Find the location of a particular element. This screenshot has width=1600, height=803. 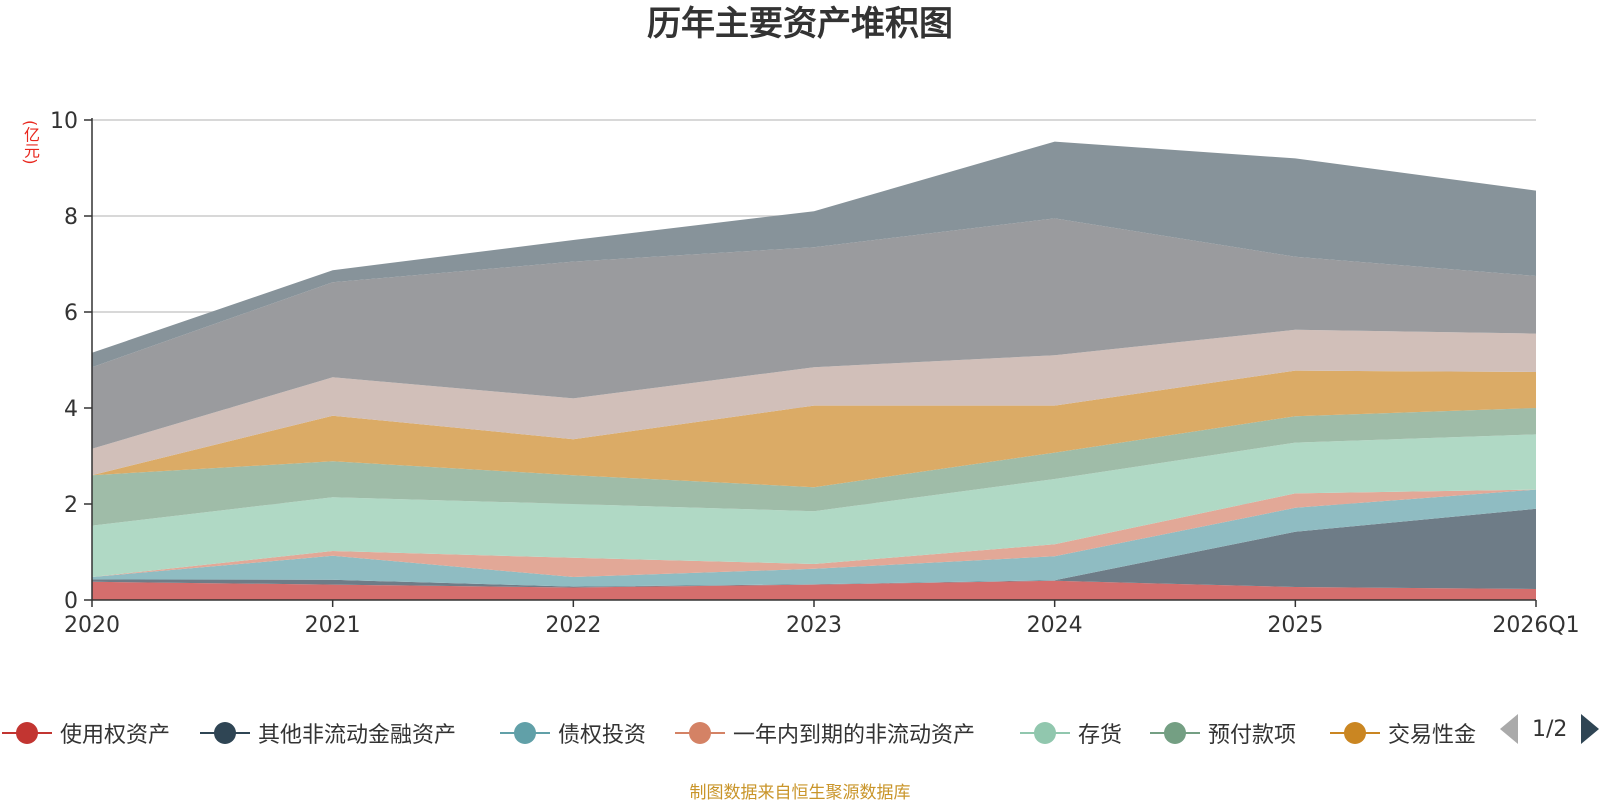

legend-item-6: 预付款项 is located at coordinates (1223, 733).